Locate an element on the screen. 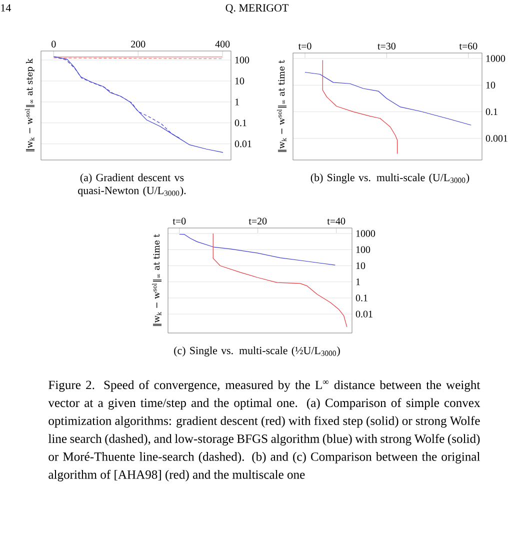 This screenshot has width=513, height=533. text: 14 is located at coordinates (6, 8).